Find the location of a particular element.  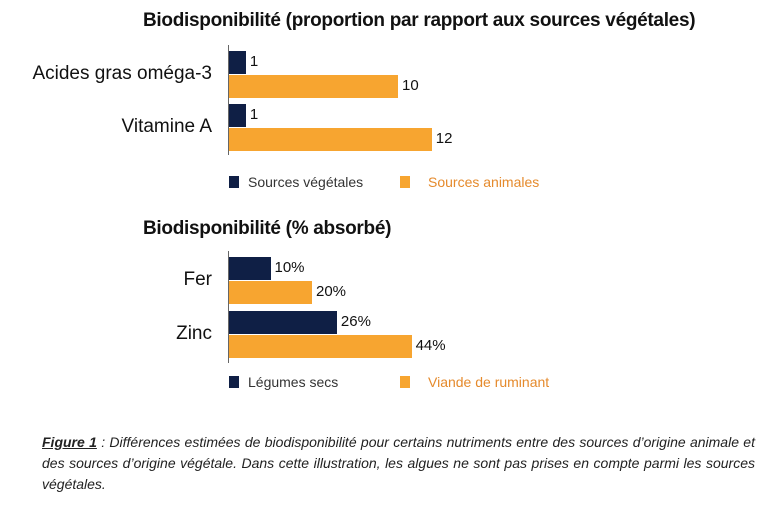

category-label: Zinc is located at coordinates (194, 333).